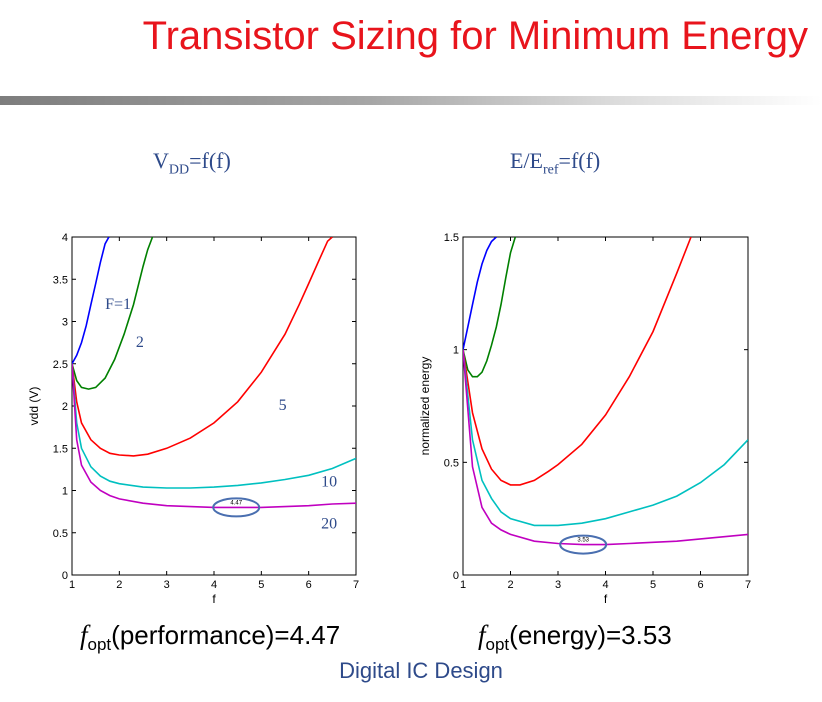  Describe the element at coordinates (558, 585) in the screenshot. I see `energy-xtick-label: 3` at that location.